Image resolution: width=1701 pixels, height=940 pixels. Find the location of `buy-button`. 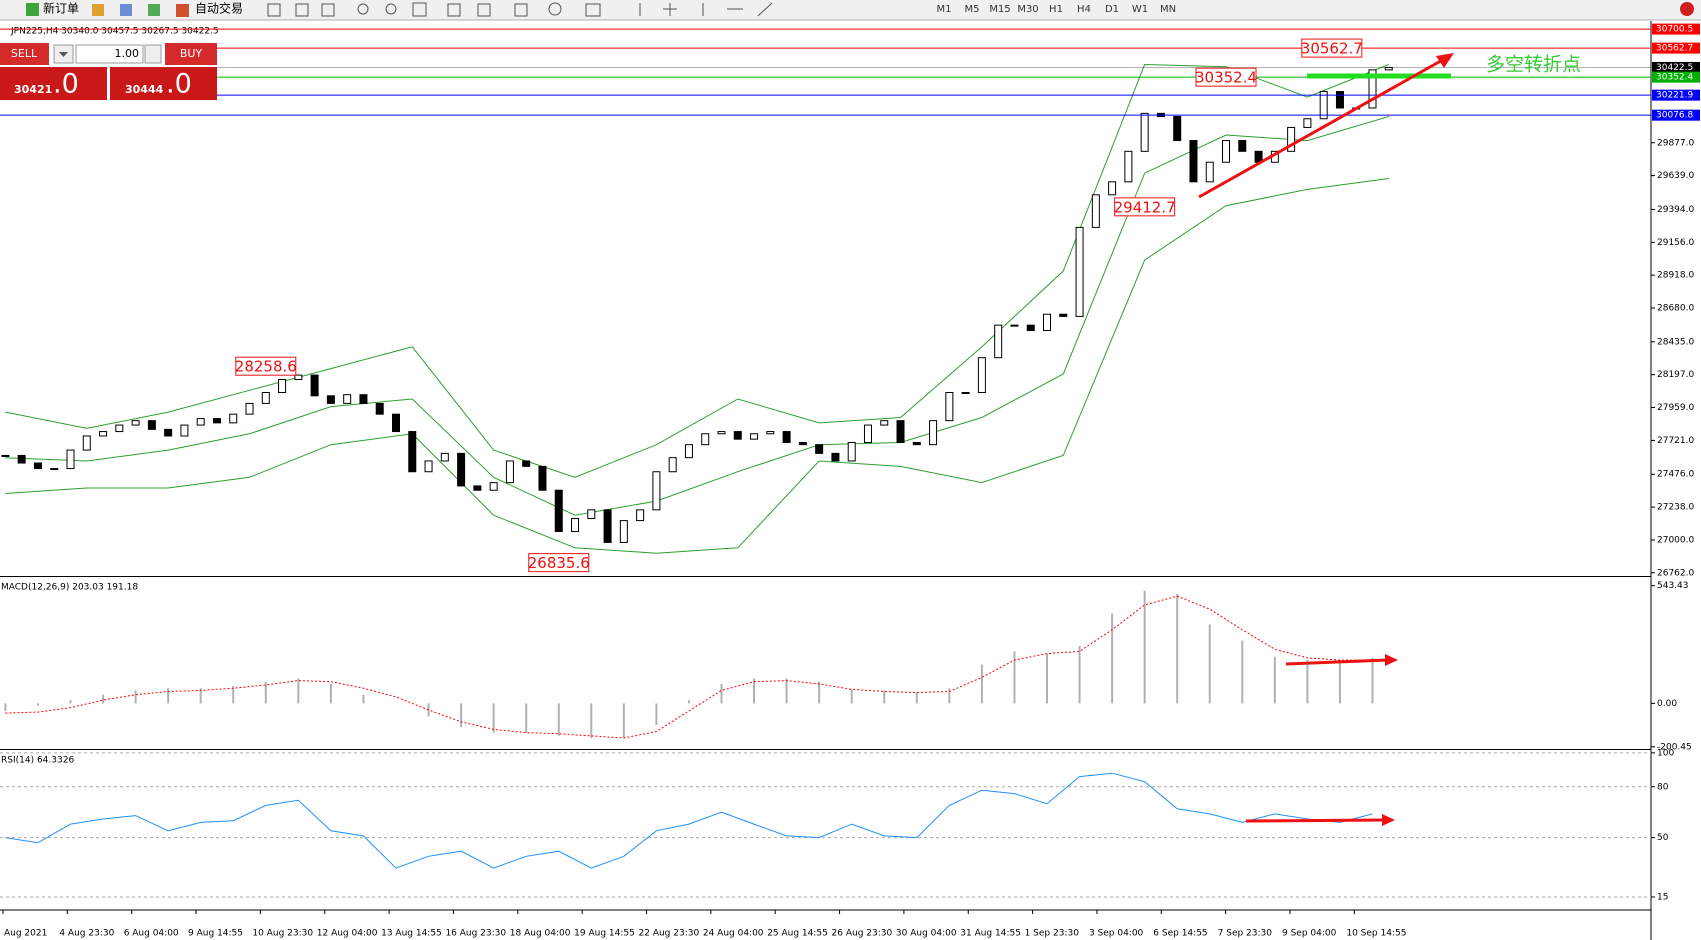

buy-button is located at coordinates (191, 54).